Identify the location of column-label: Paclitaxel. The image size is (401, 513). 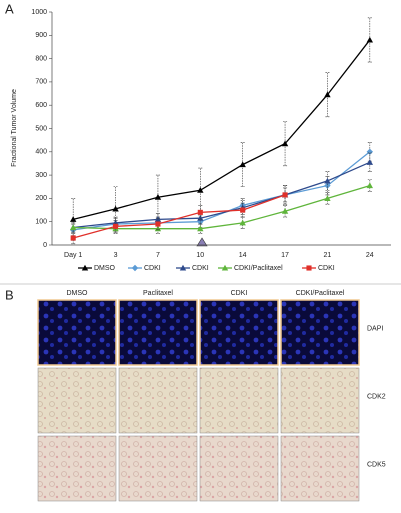
(158, 293).